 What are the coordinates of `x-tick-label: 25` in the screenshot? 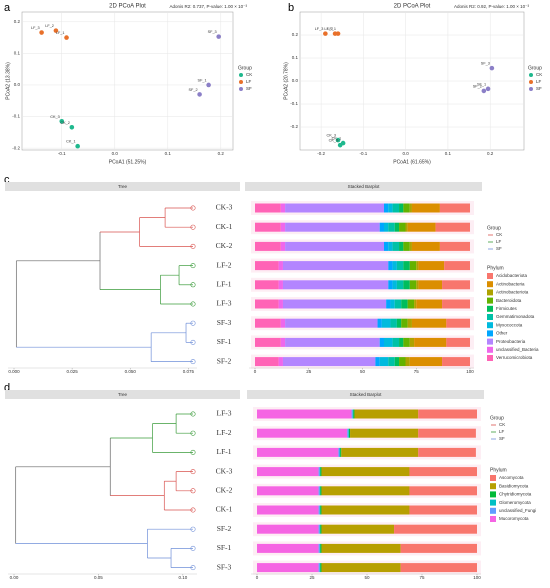 It's located at (309, 371).